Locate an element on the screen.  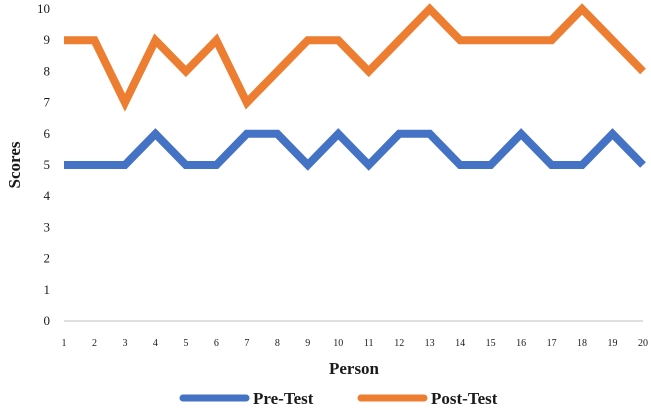
x-tick-label: 18 is located at coordinates (582, 343).